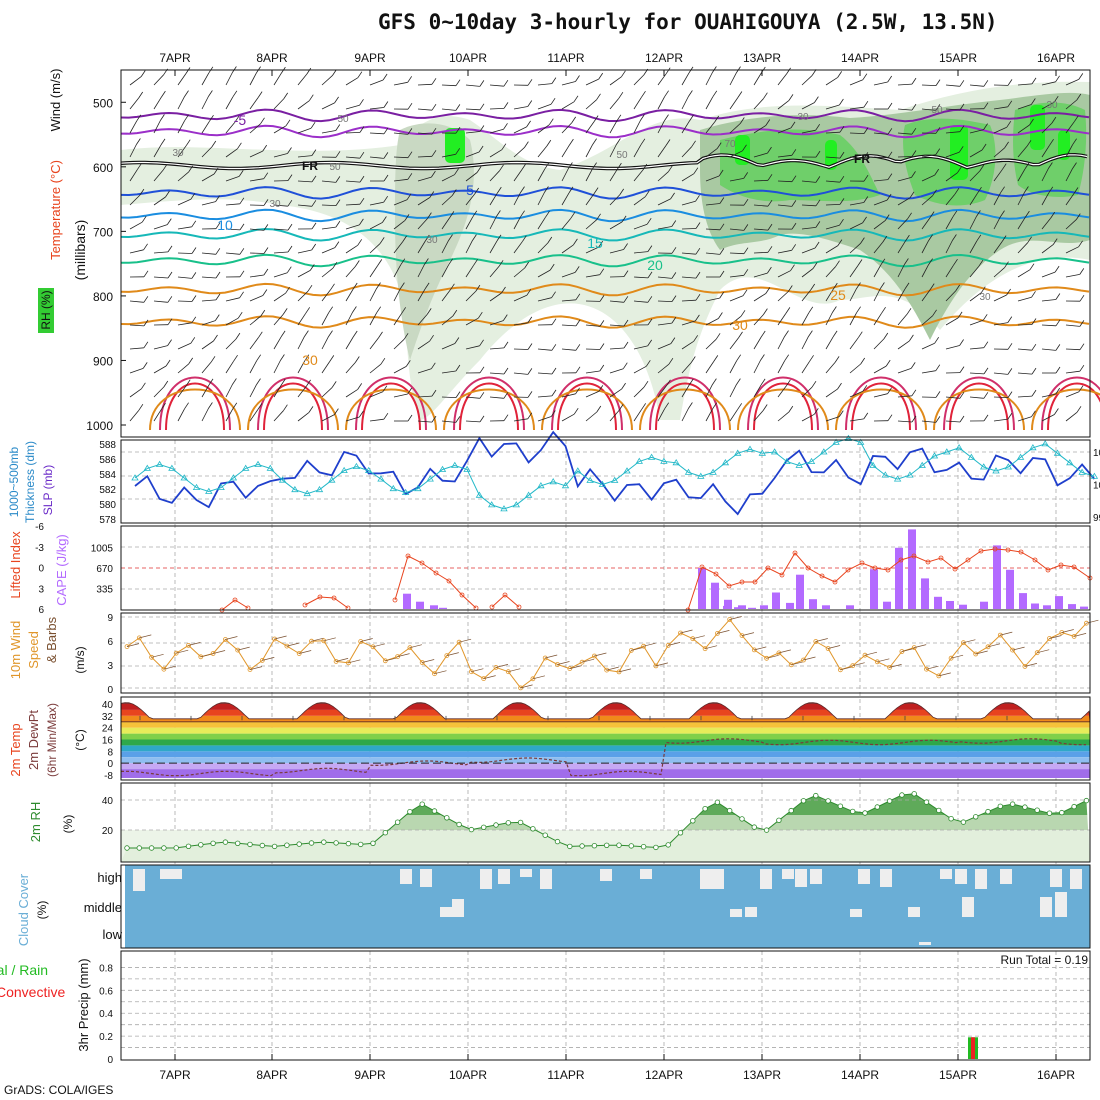  What do you see at coordinates (32, 992) in the screenshot?
I see `precip-conv-label: Convective` at bounding box center [32, 992].